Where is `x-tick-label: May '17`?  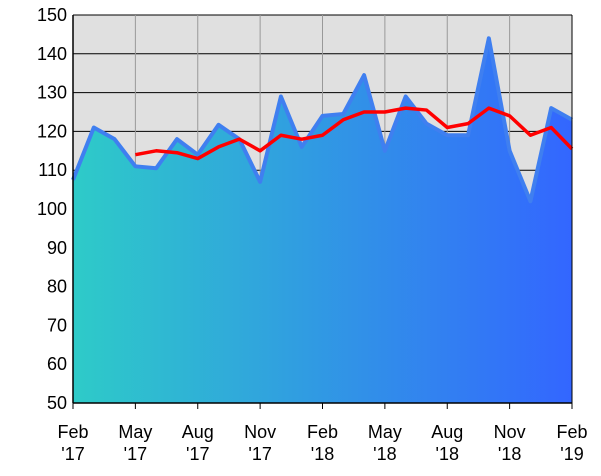 x-tick-label: May '17 is located at coordinates (135, 443).